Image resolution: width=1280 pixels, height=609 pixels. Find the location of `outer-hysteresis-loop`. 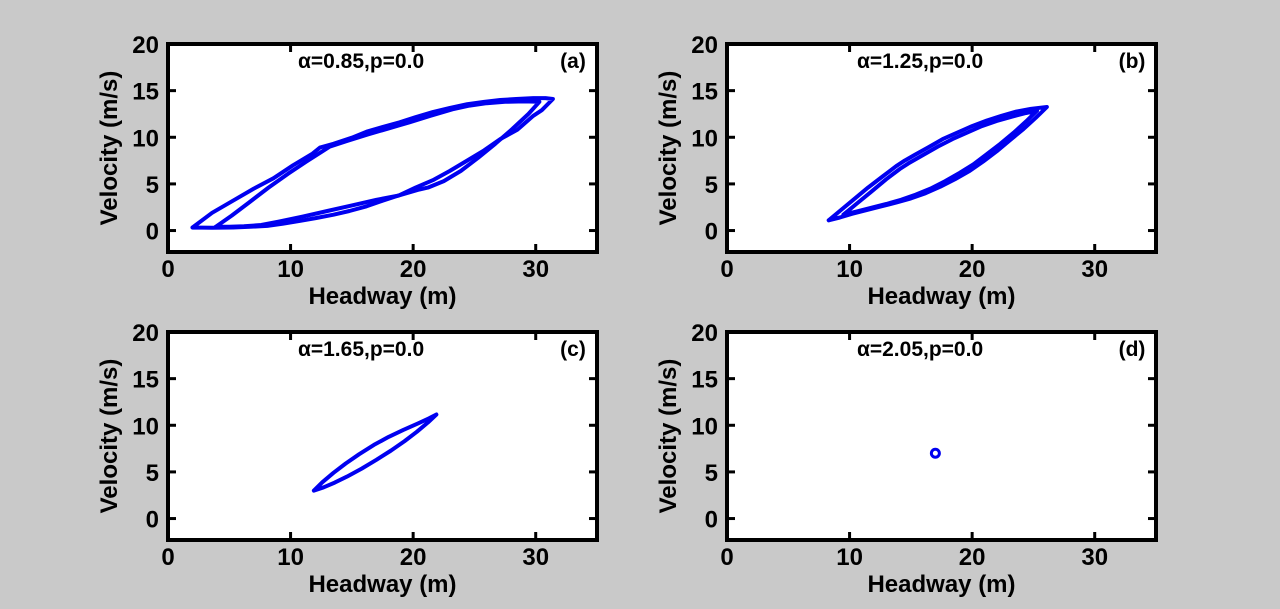

outer-hysteresis-loop is located at coordinates (372, 163).